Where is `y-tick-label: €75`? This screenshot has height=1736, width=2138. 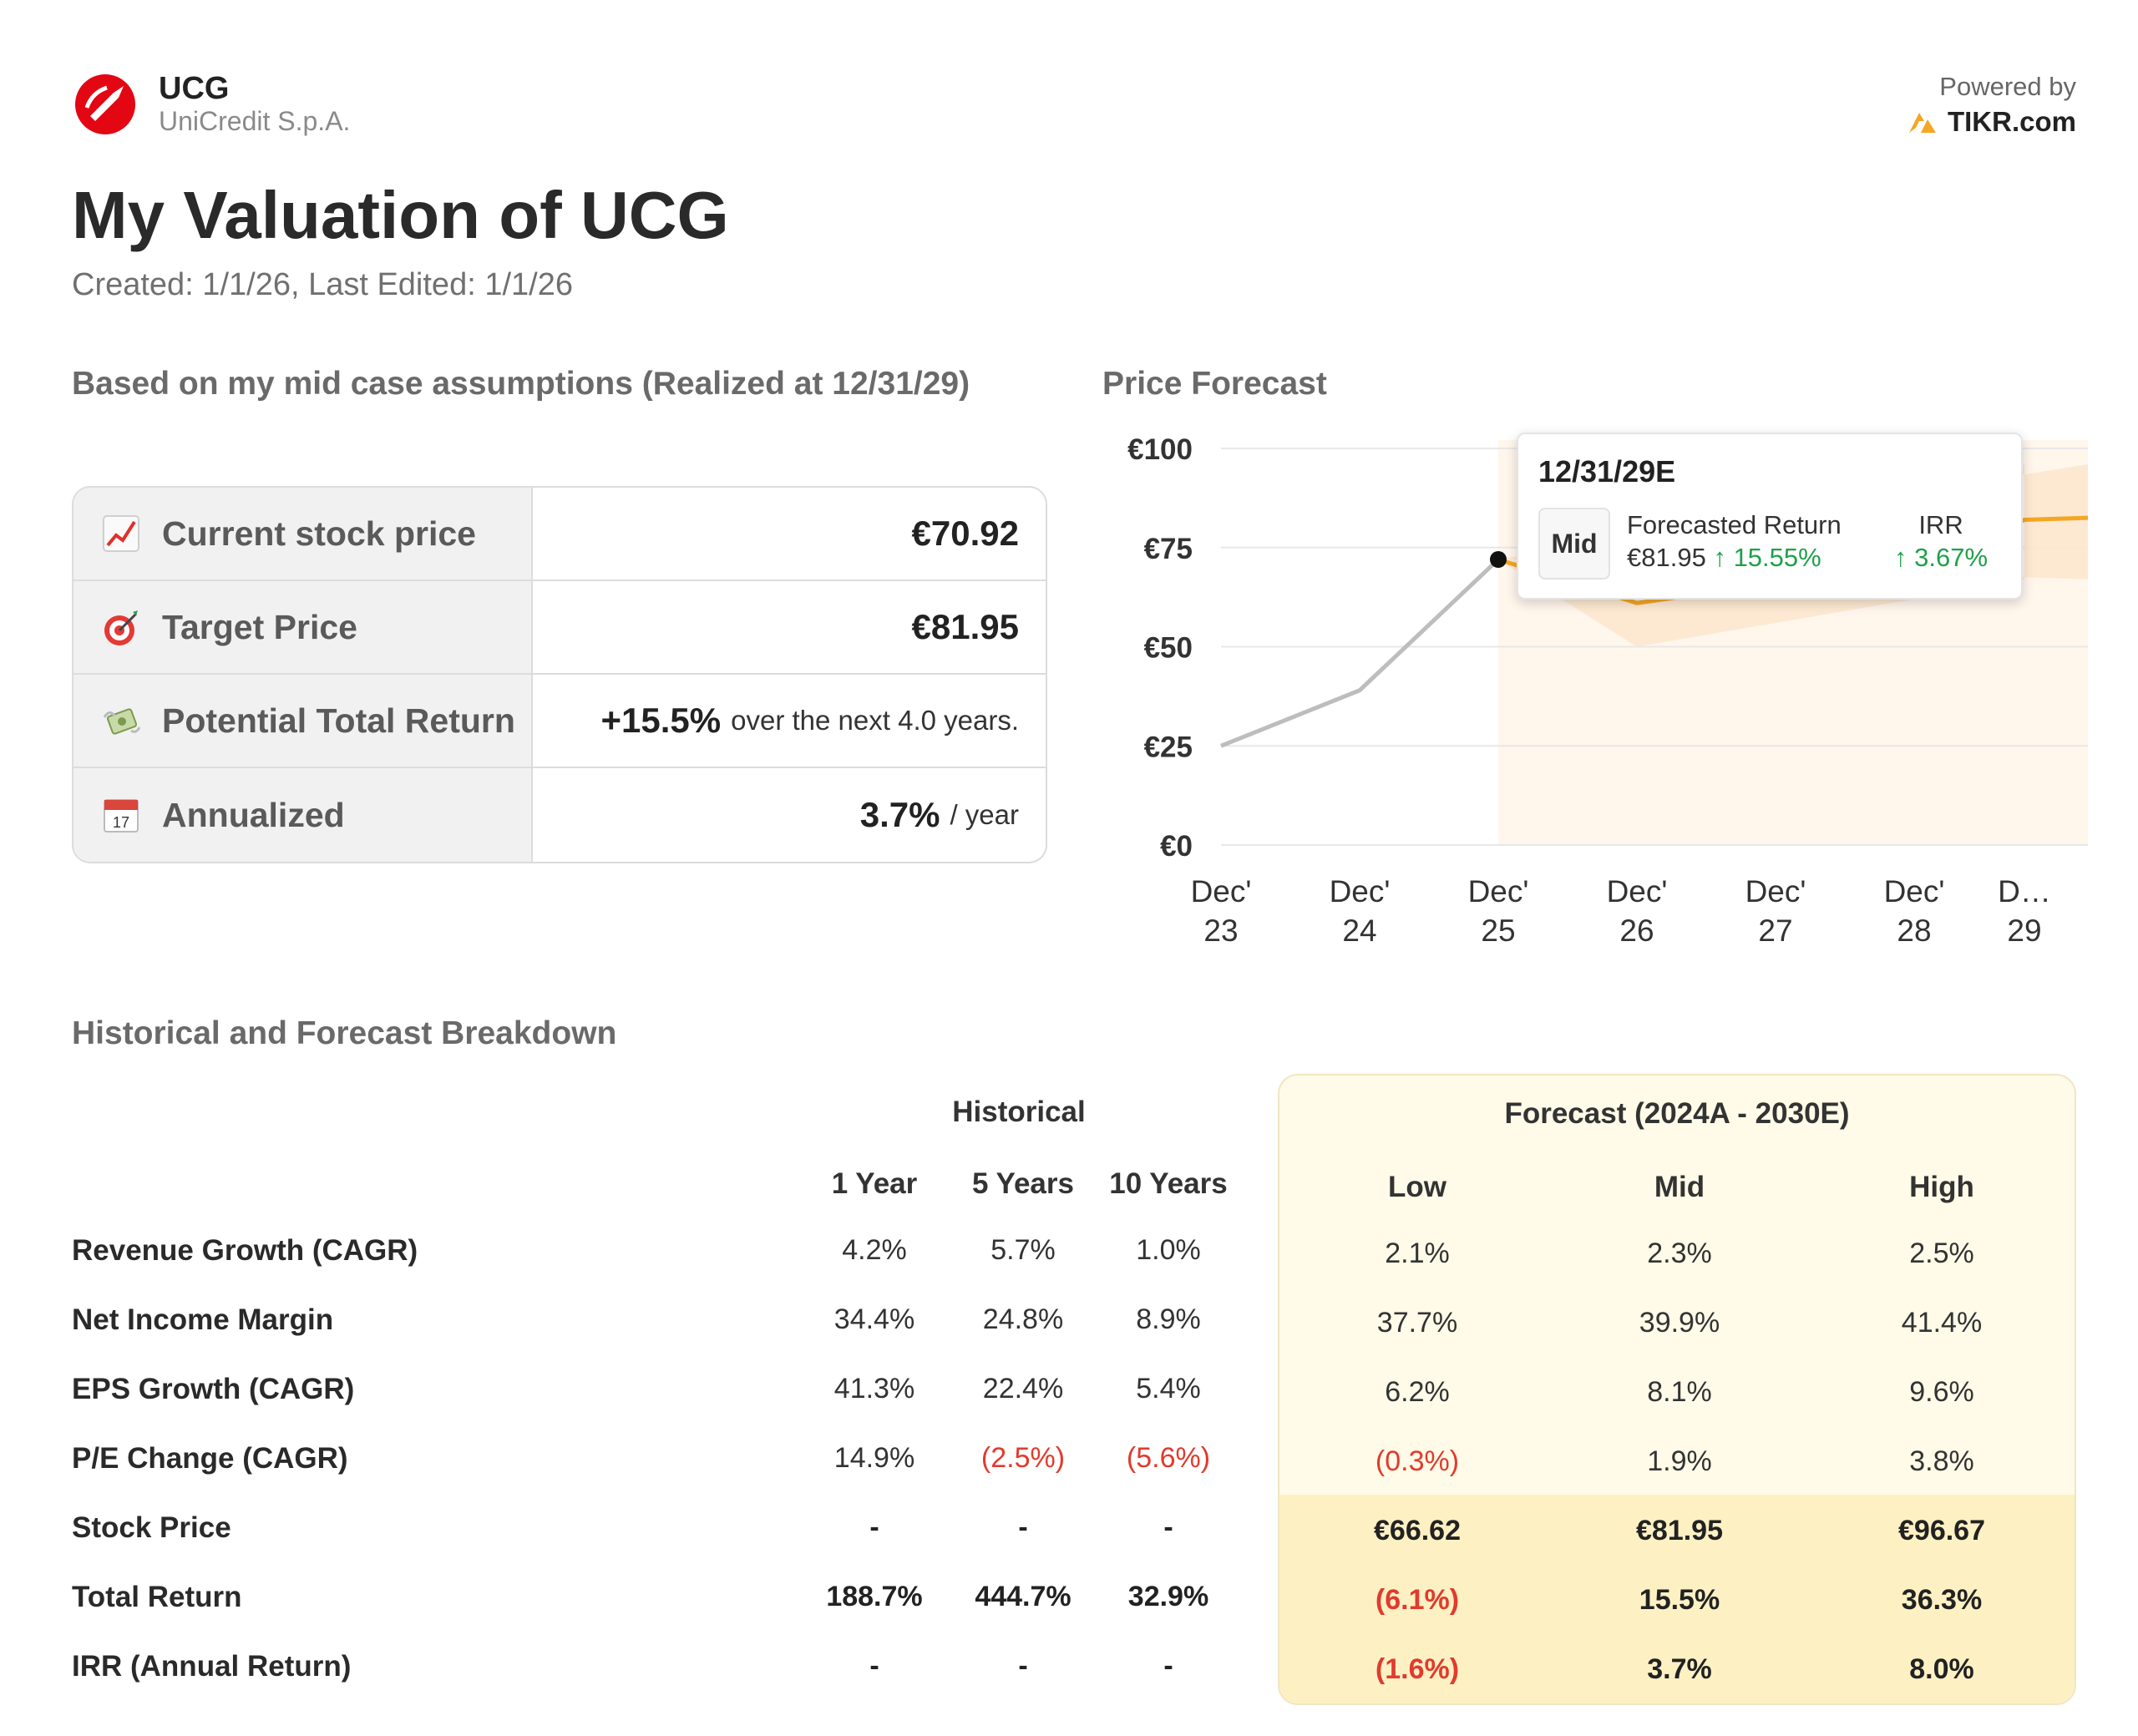 y-tick-label: €75 is located at coordinates (1168, 549).